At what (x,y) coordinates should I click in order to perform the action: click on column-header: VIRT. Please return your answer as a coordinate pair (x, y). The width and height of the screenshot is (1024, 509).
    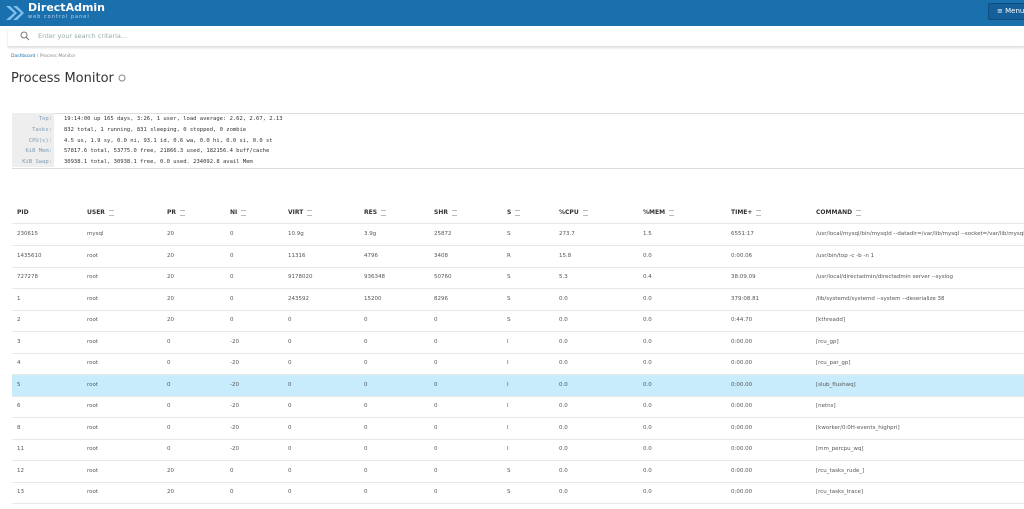
    Looking at the image, I should click on (300, 212).